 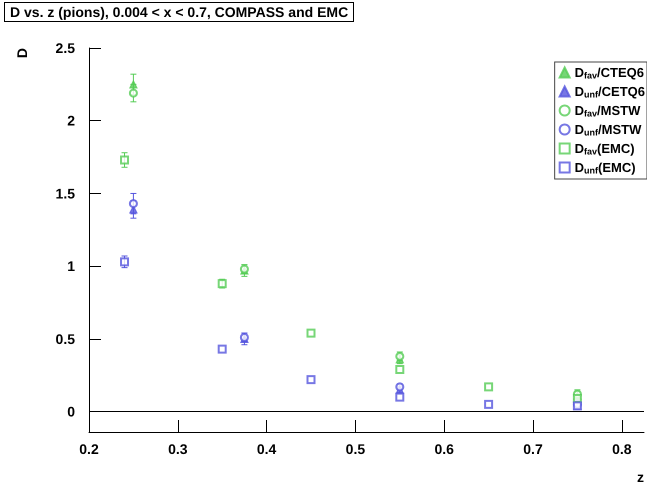 What do you see at coordinates (66, 193) in the screenshot?
I see `y-tick-label: 1.5` at bounding box center [66, 193].